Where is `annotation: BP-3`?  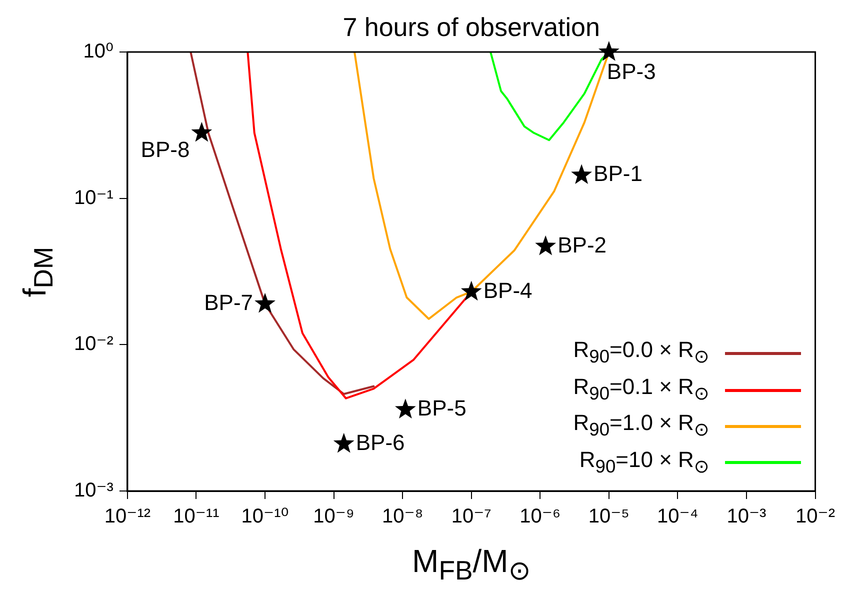 annotation: BP-3 is located at coordinates (631, 71).